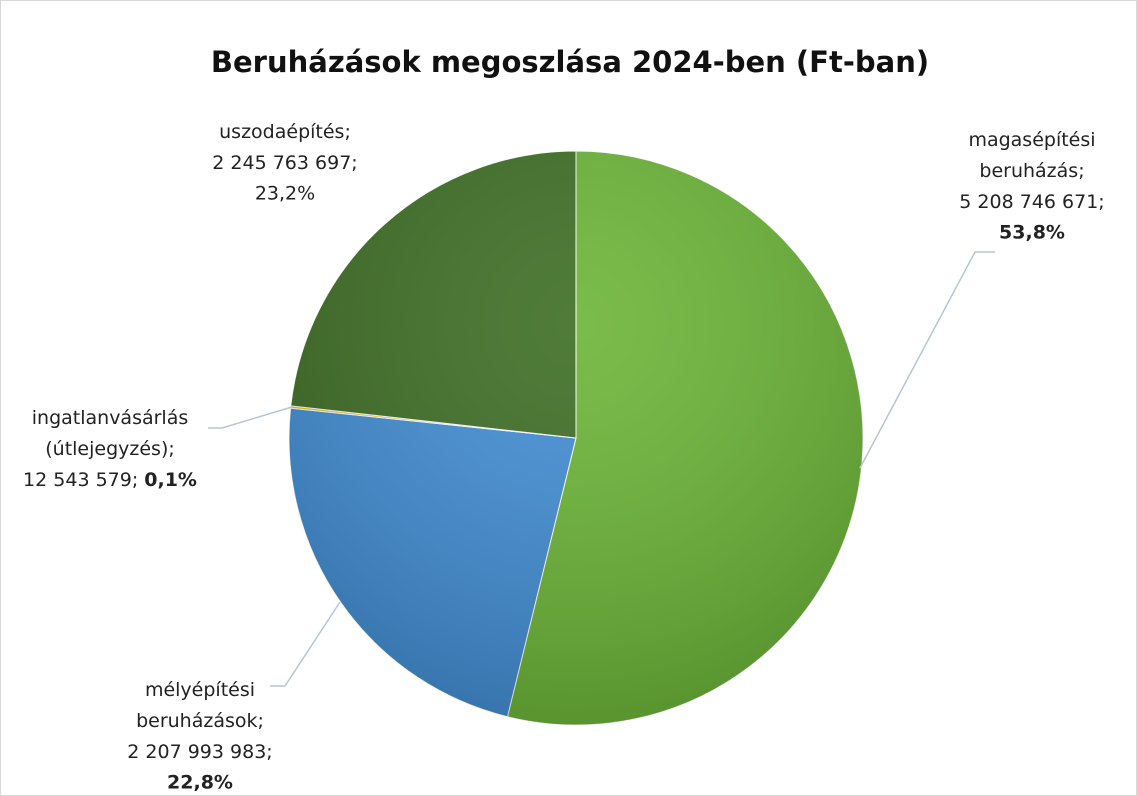  Describe the element at coordinates (1028, 202) in the screenshot. I see `value: 5 208 746 671` at that location.